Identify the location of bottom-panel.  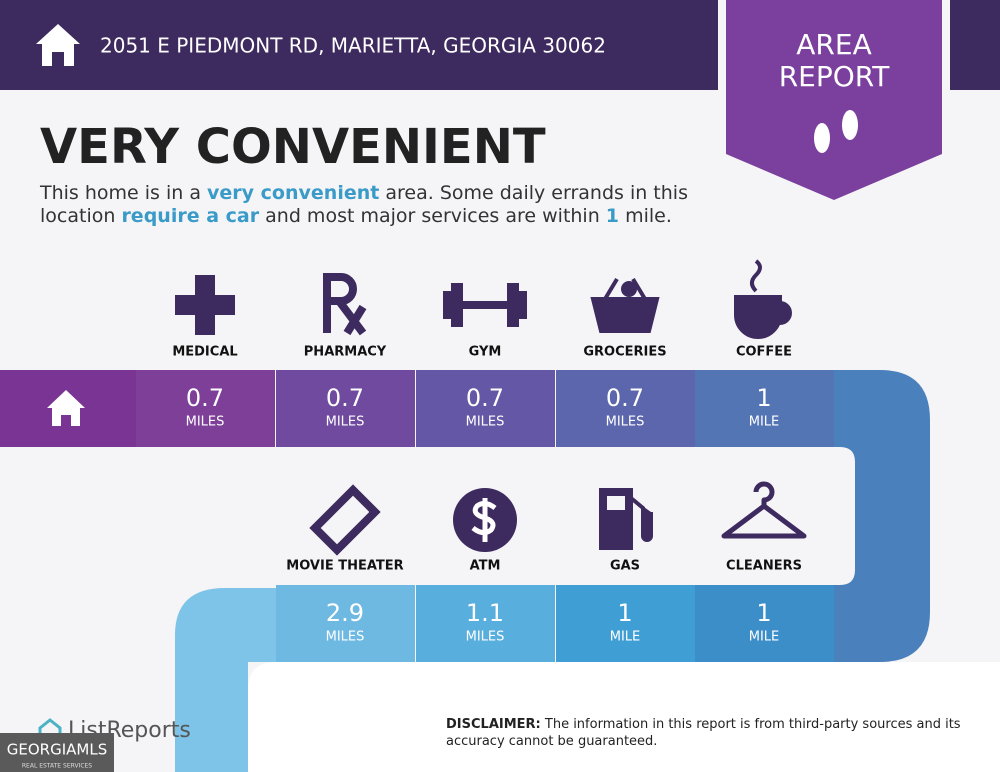
(624, 717).